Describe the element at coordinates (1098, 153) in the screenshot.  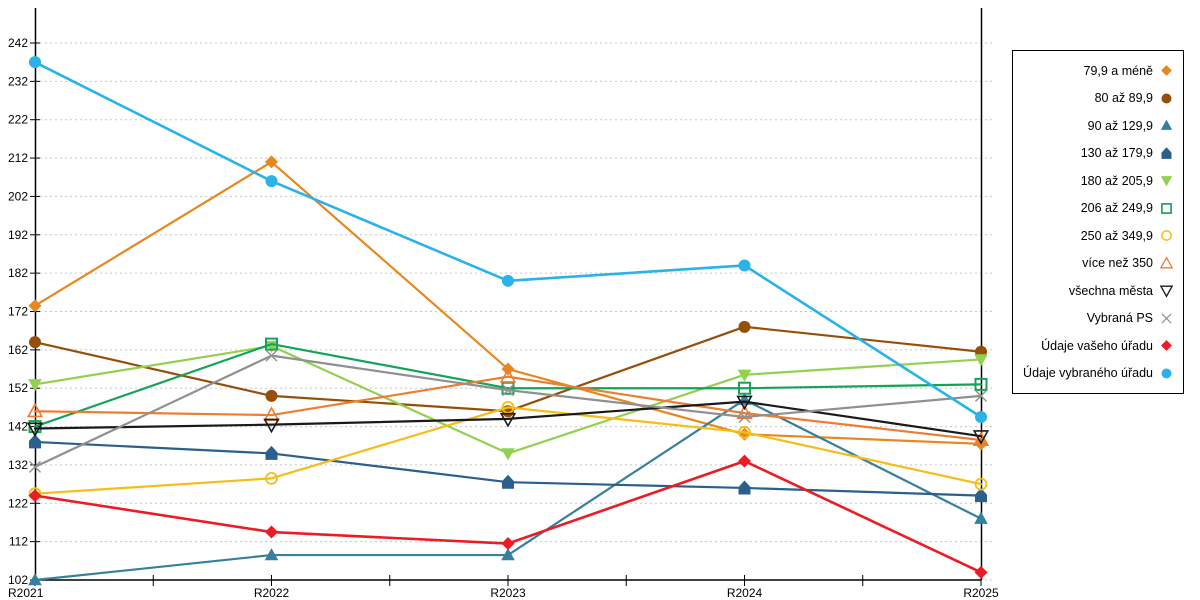
I see `legend-item-130-a-179-9: 130 až 179,9` at that location.